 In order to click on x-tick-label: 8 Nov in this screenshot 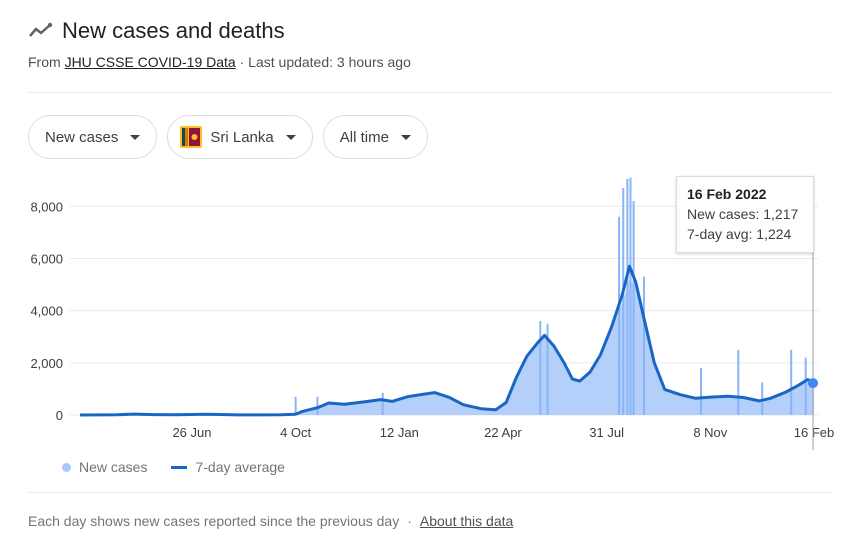, I will do `click(710, 432)`.